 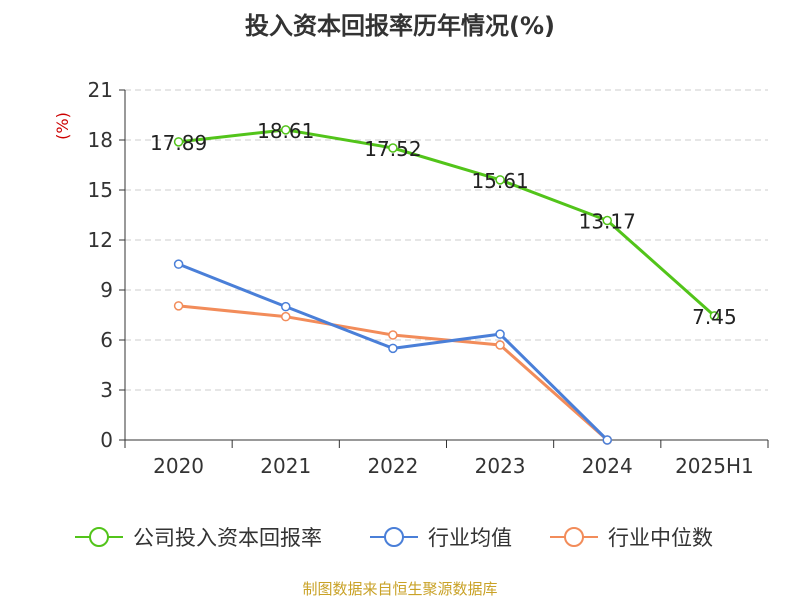 I want to click on data-label: 13.17, so click(x=607, y=222).